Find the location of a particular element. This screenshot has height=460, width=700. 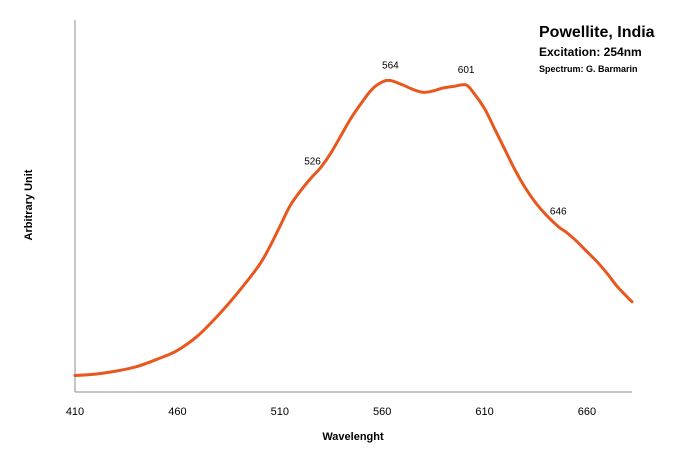

x-tick-label: 460 is located at coordinates (177, 412).